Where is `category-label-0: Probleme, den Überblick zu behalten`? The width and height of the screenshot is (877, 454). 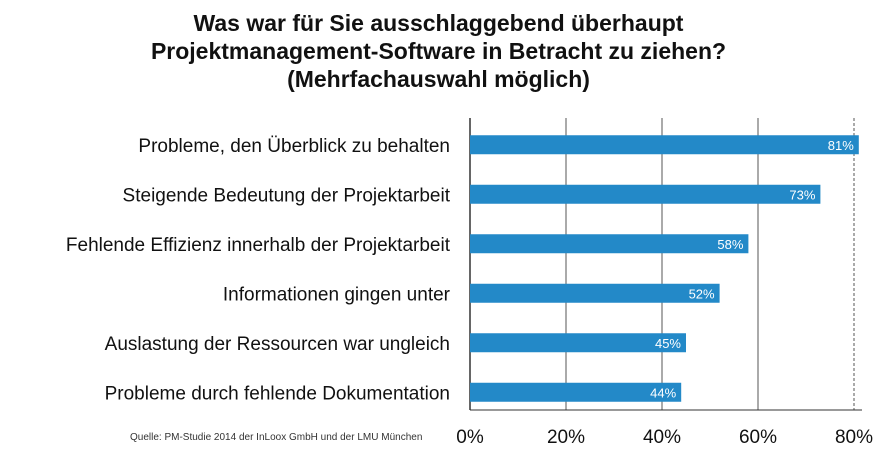 category-label-0: Probleme, den Überblick zu behalten is located at coordinates (294, 146).